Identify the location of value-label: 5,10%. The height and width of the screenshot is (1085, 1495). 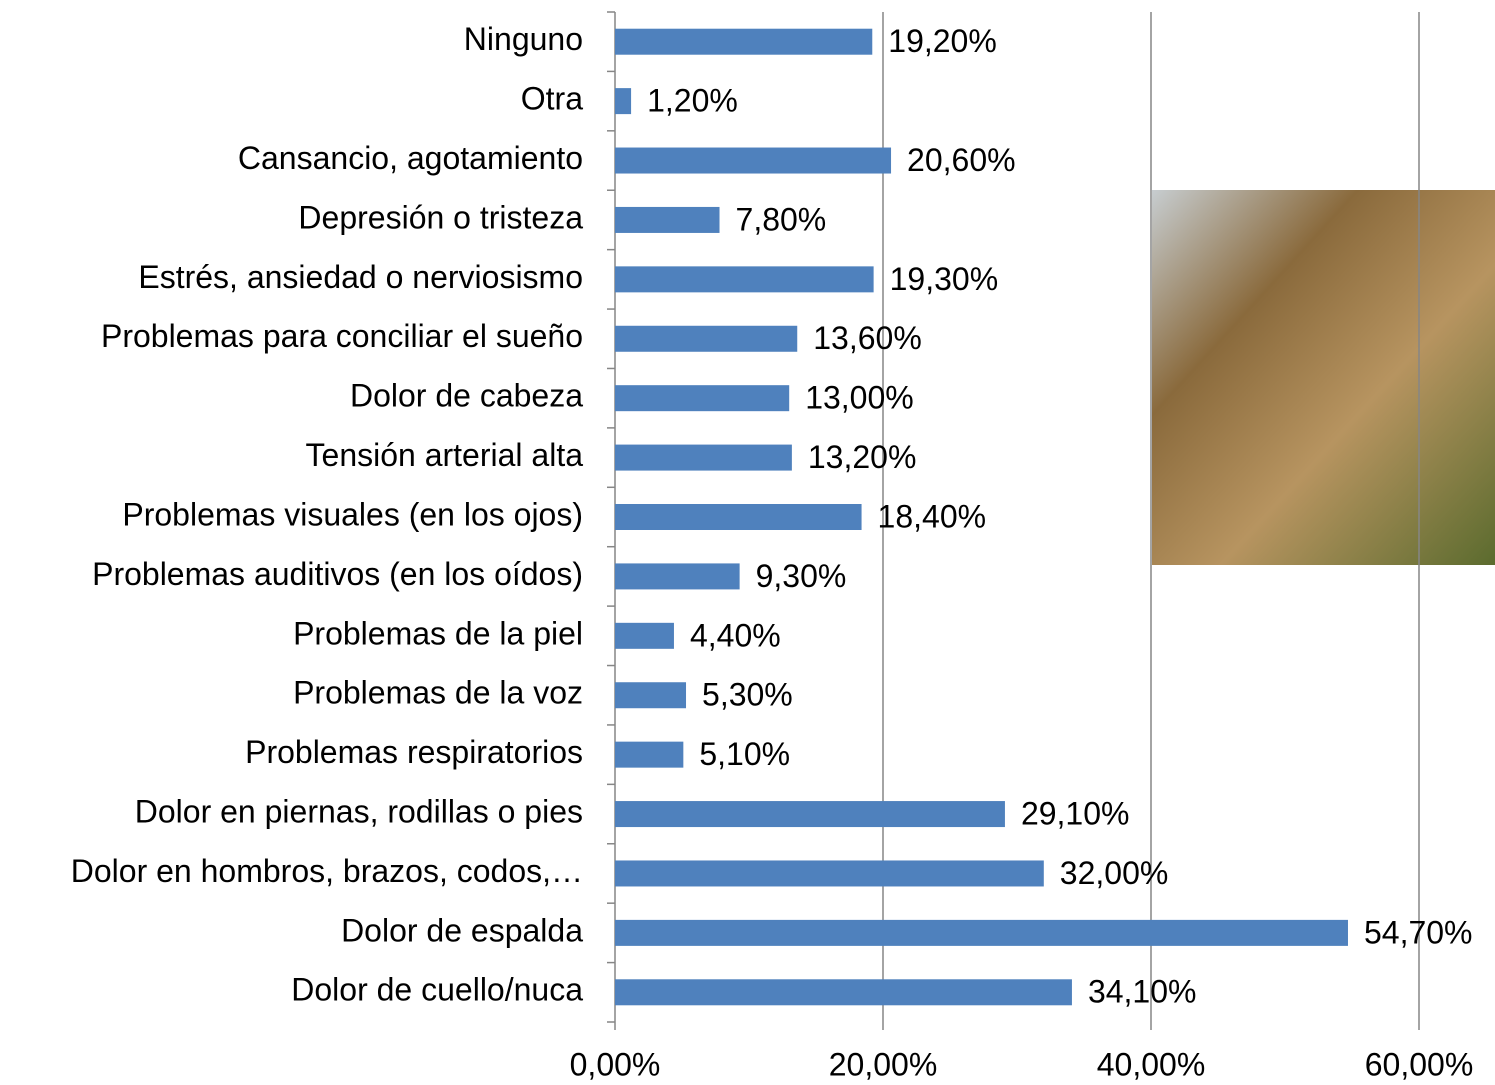
(744, 754).